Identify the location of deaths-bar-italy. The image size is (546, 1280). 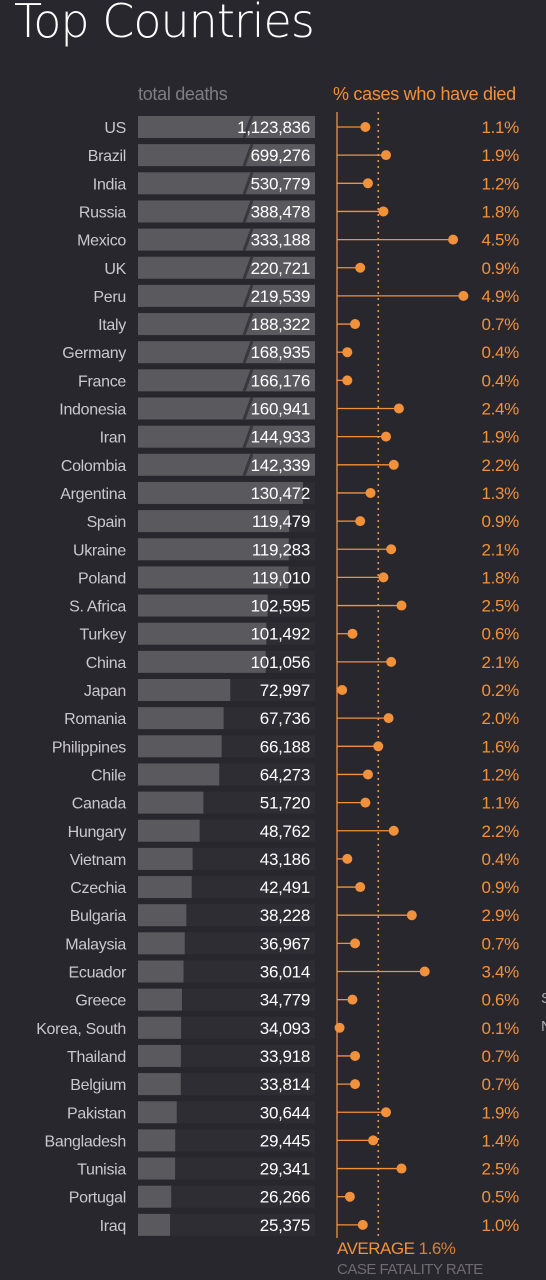
(226, 324).